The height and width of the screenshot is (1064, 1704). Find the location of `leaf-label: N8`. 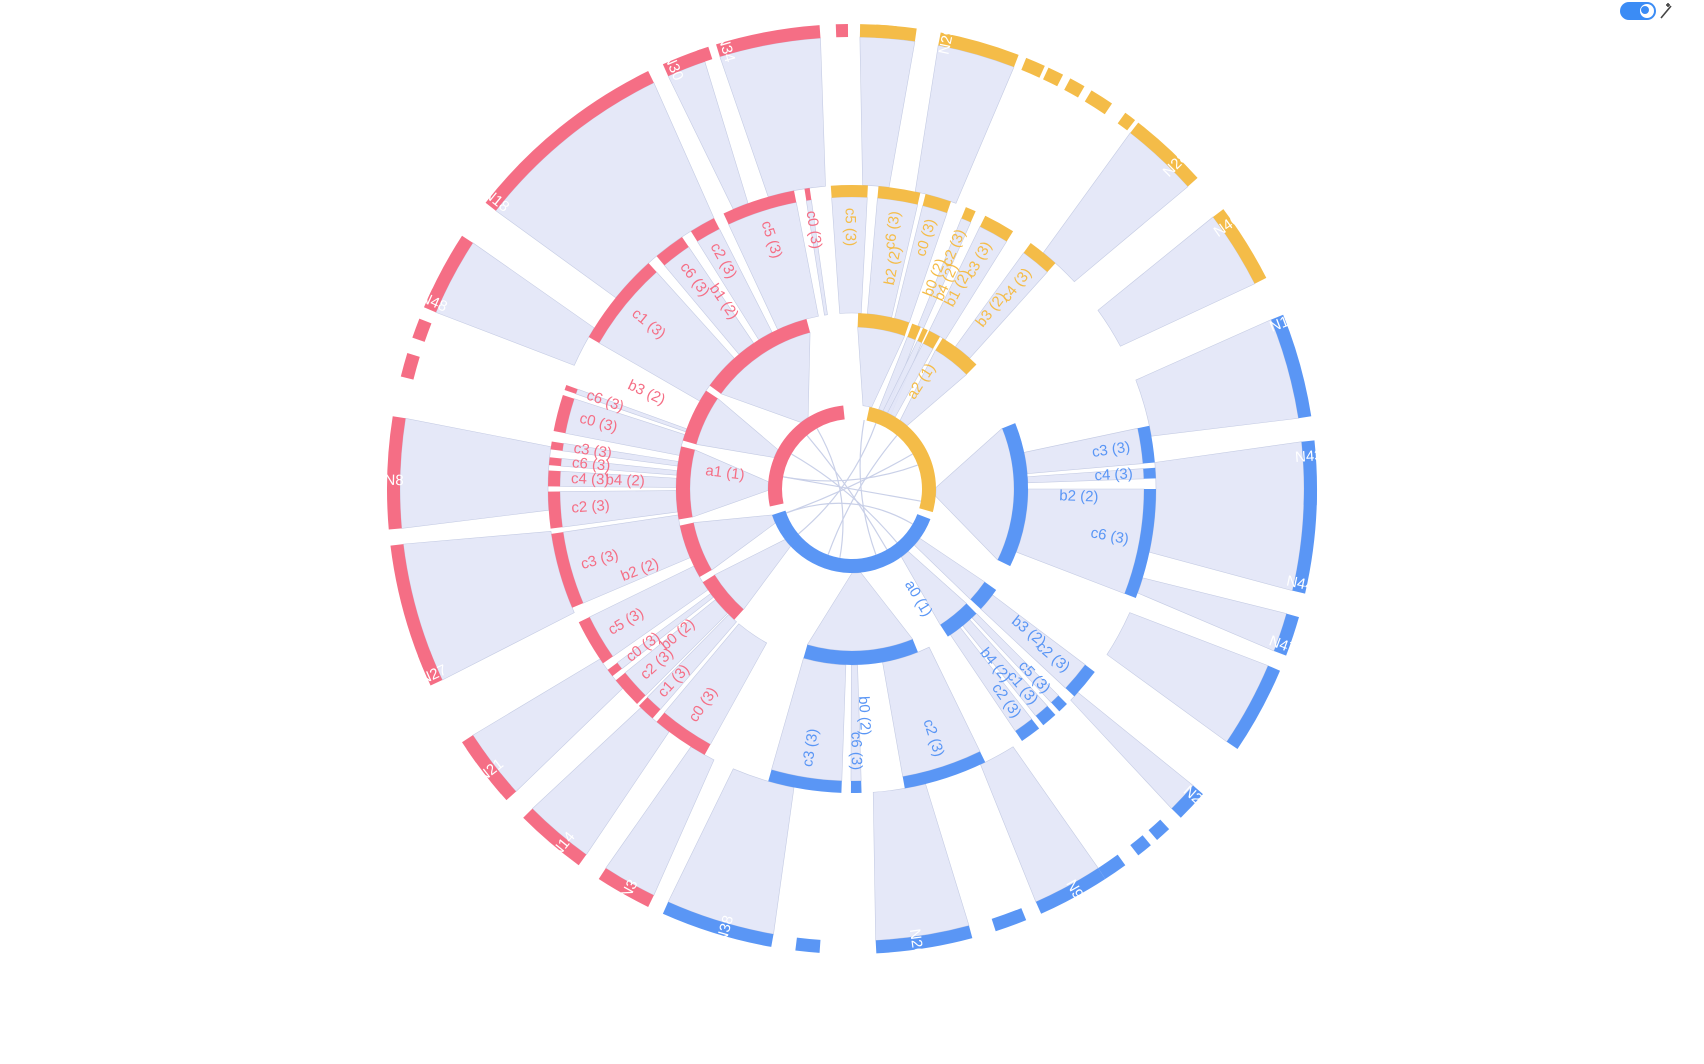

leaf-label: N8 is located at coordinates (393, 480).